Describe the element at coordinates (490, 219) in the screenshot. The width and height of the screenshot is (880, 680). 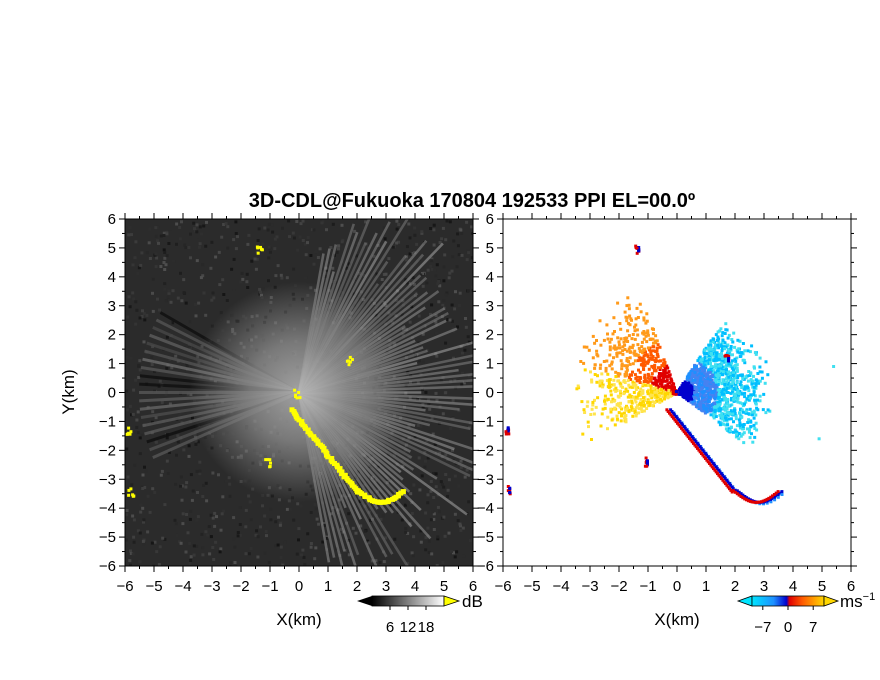
I see `y-tick-label: 6` at that location.